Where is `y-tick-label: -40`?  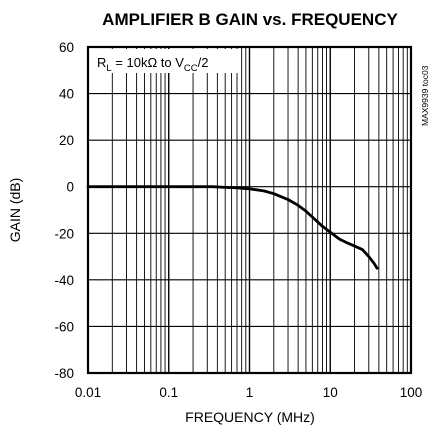
y-tick-label: -40 is located at coordinates (64, 280).